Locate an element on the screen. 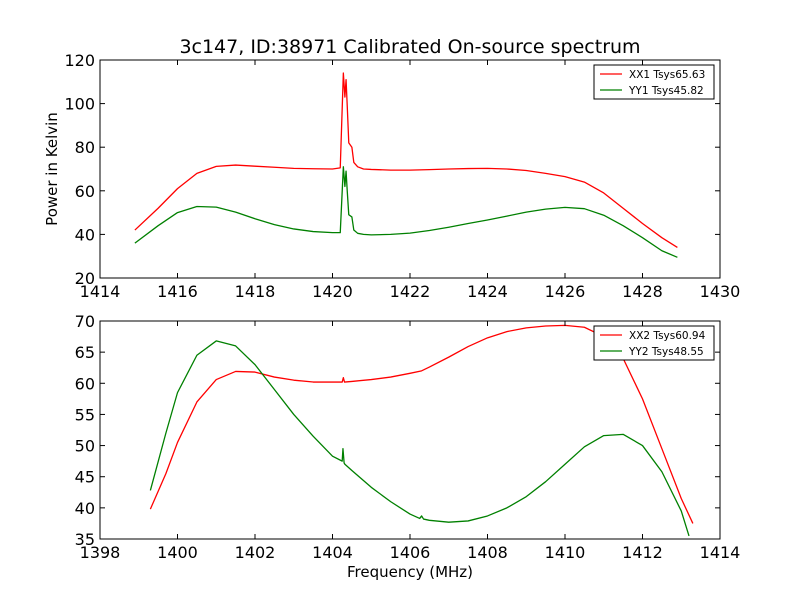 Image resolution: width=800 pixels, height=600 pixels. bottom-x-tick-label: 1404 is located at coordinates (332, 552).